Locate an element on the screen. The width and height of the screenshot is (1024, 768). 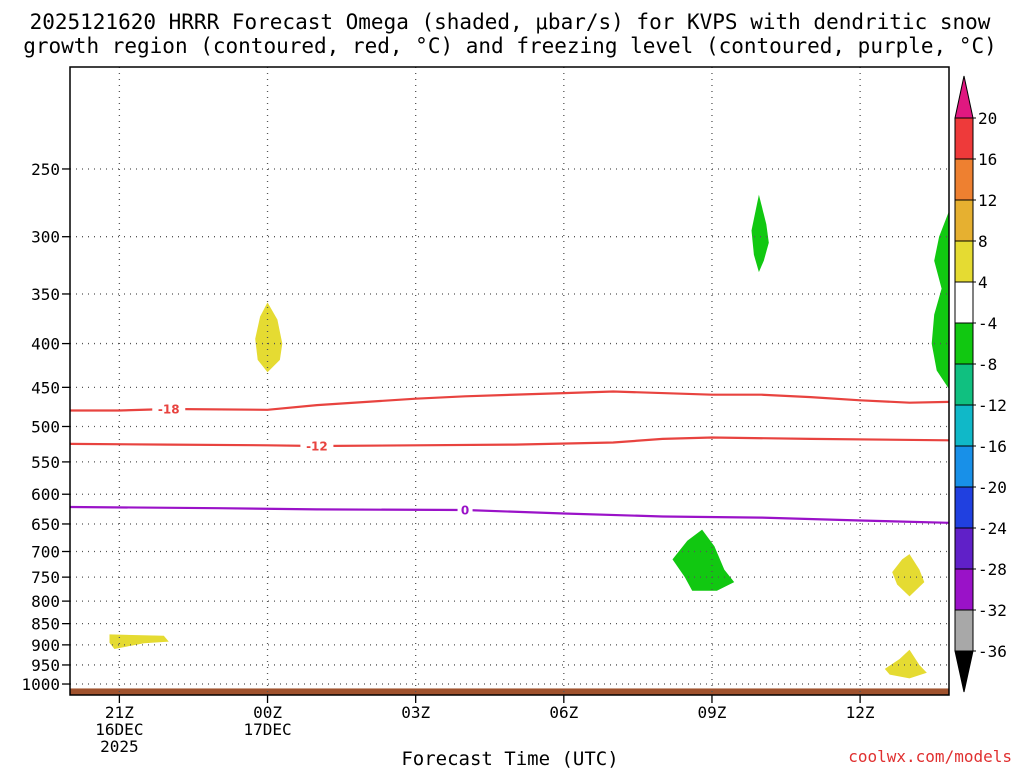
y-tick-label-800: 800 is located at coordinates (45, 601).